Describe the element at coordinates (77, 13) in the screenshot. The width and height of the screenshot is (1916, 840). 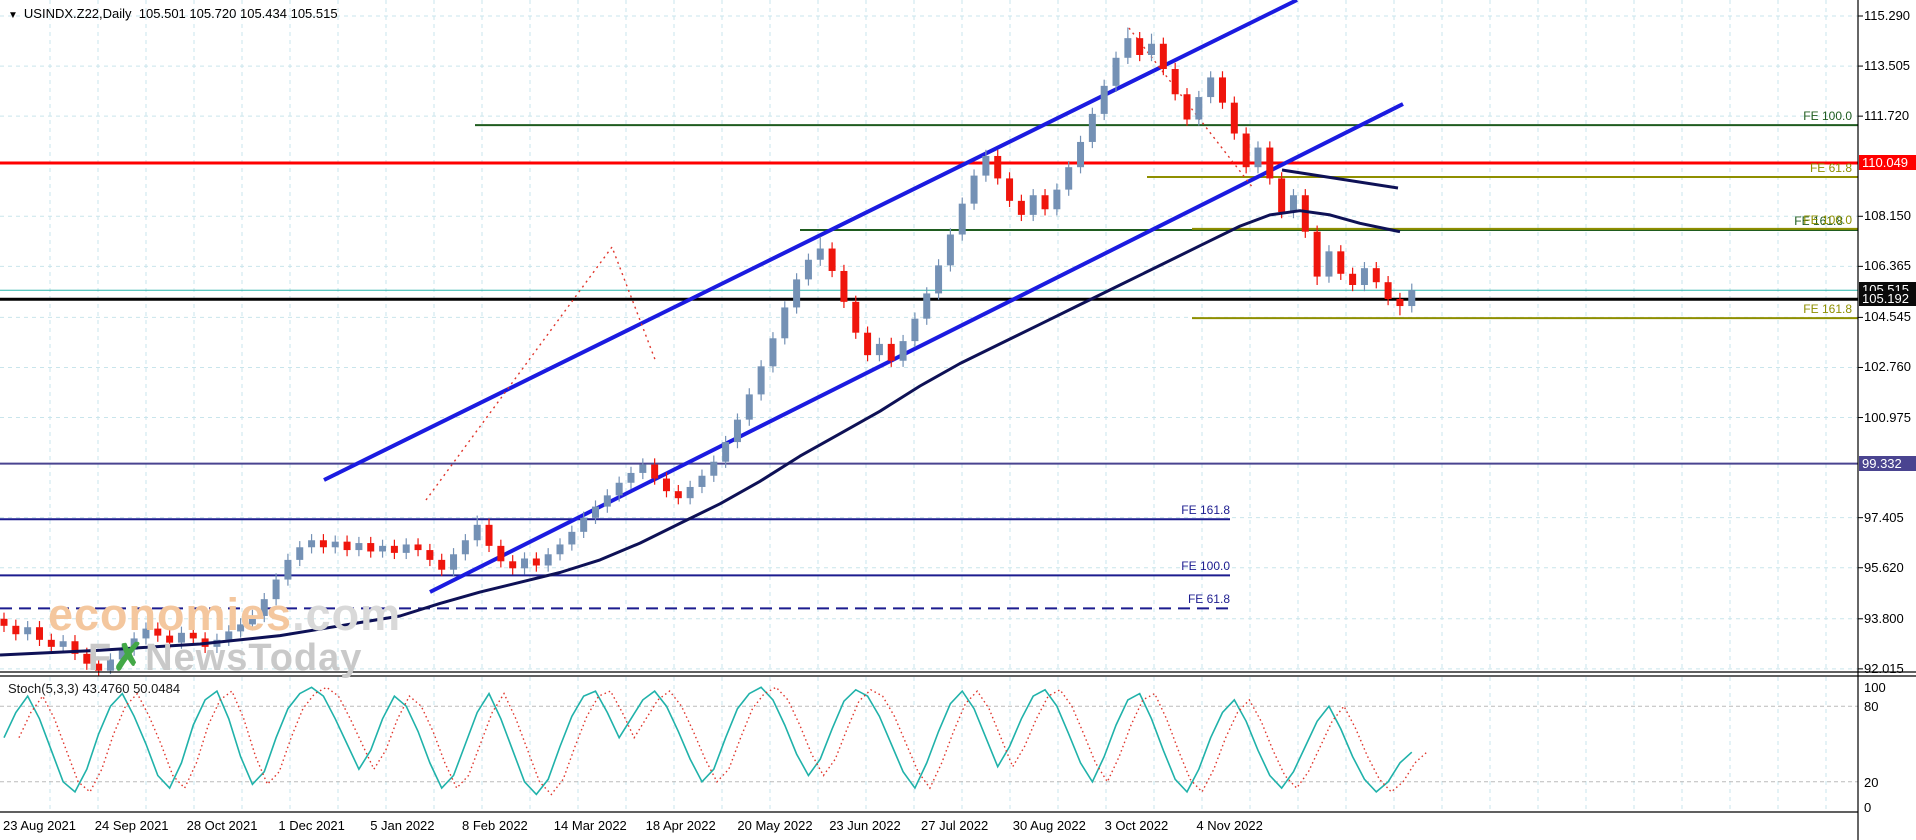
I see `symbol-title: USINDX.Z22,Daily` at that location.